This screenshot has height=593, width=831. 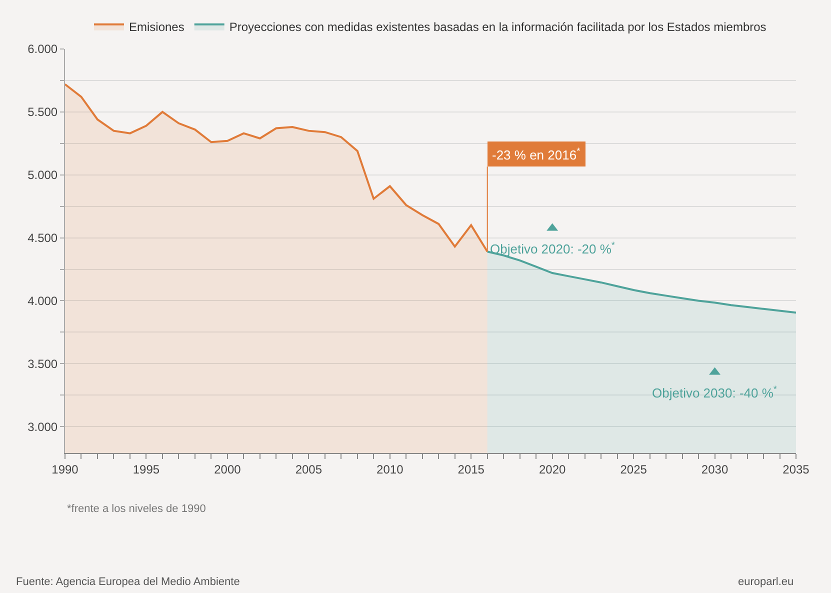 I want to click on x-tick-label: 2000, so click(x=228, y=469).